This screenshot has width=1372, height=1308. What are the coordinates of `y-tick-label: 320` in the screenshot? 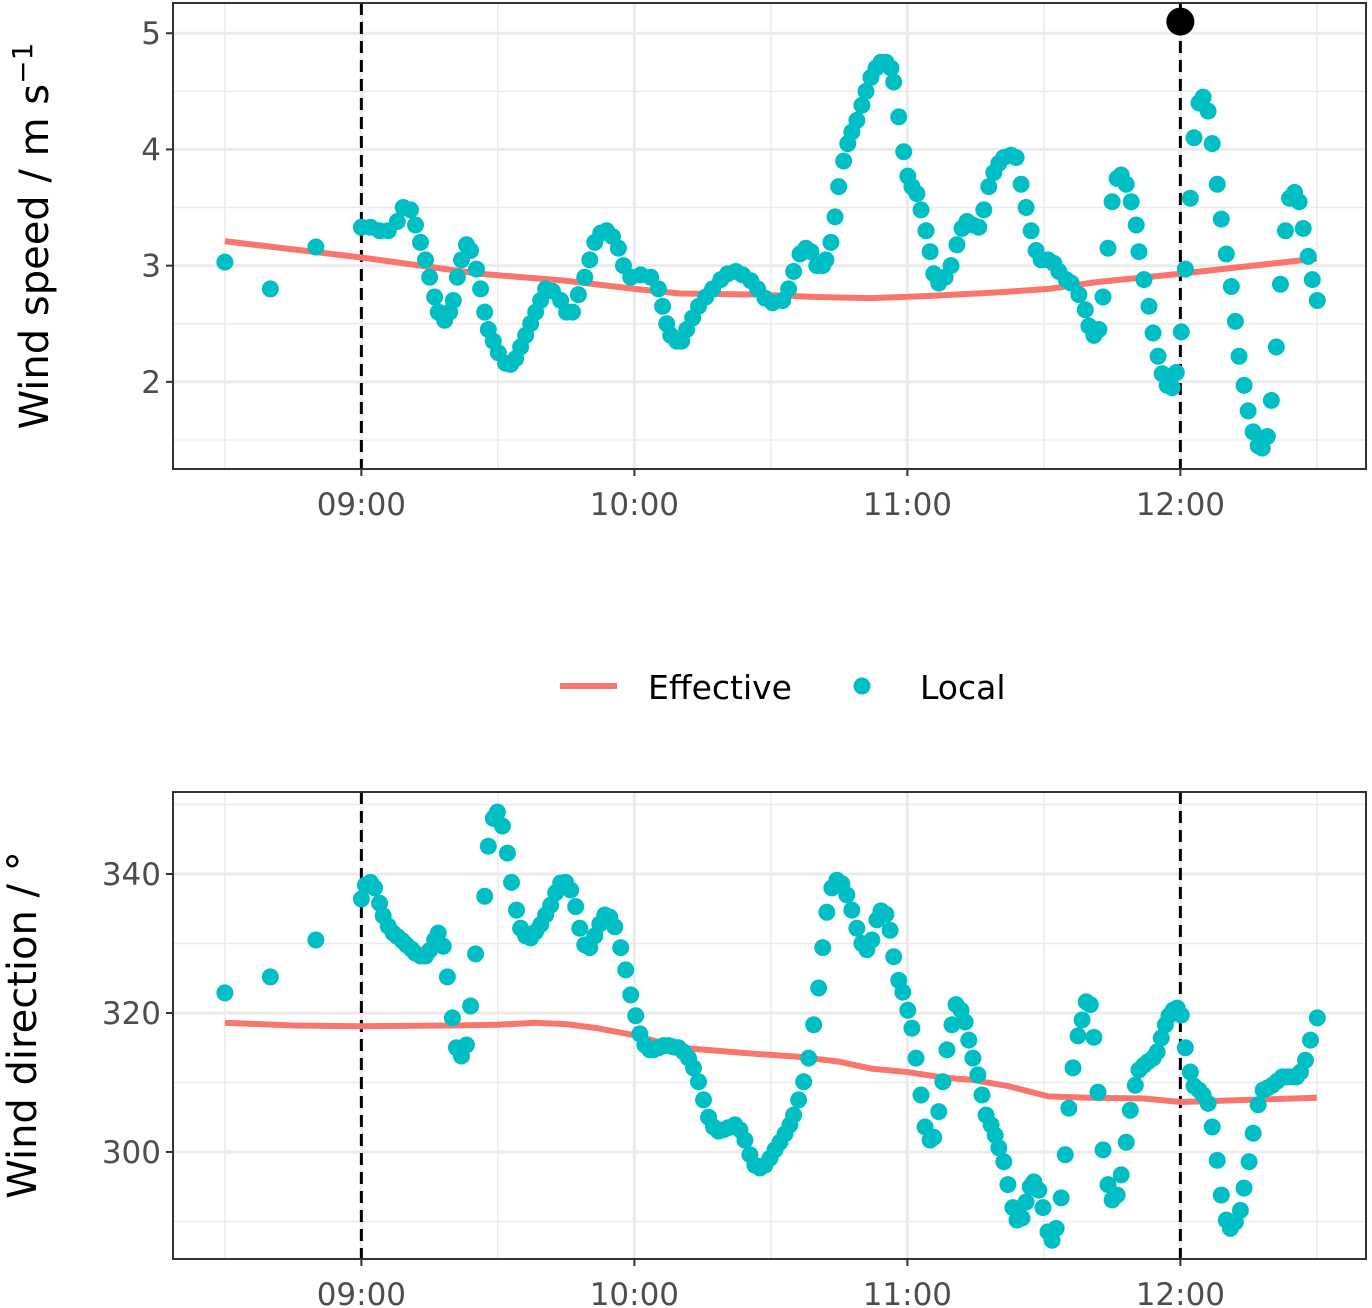 It's located at (131, 1014).